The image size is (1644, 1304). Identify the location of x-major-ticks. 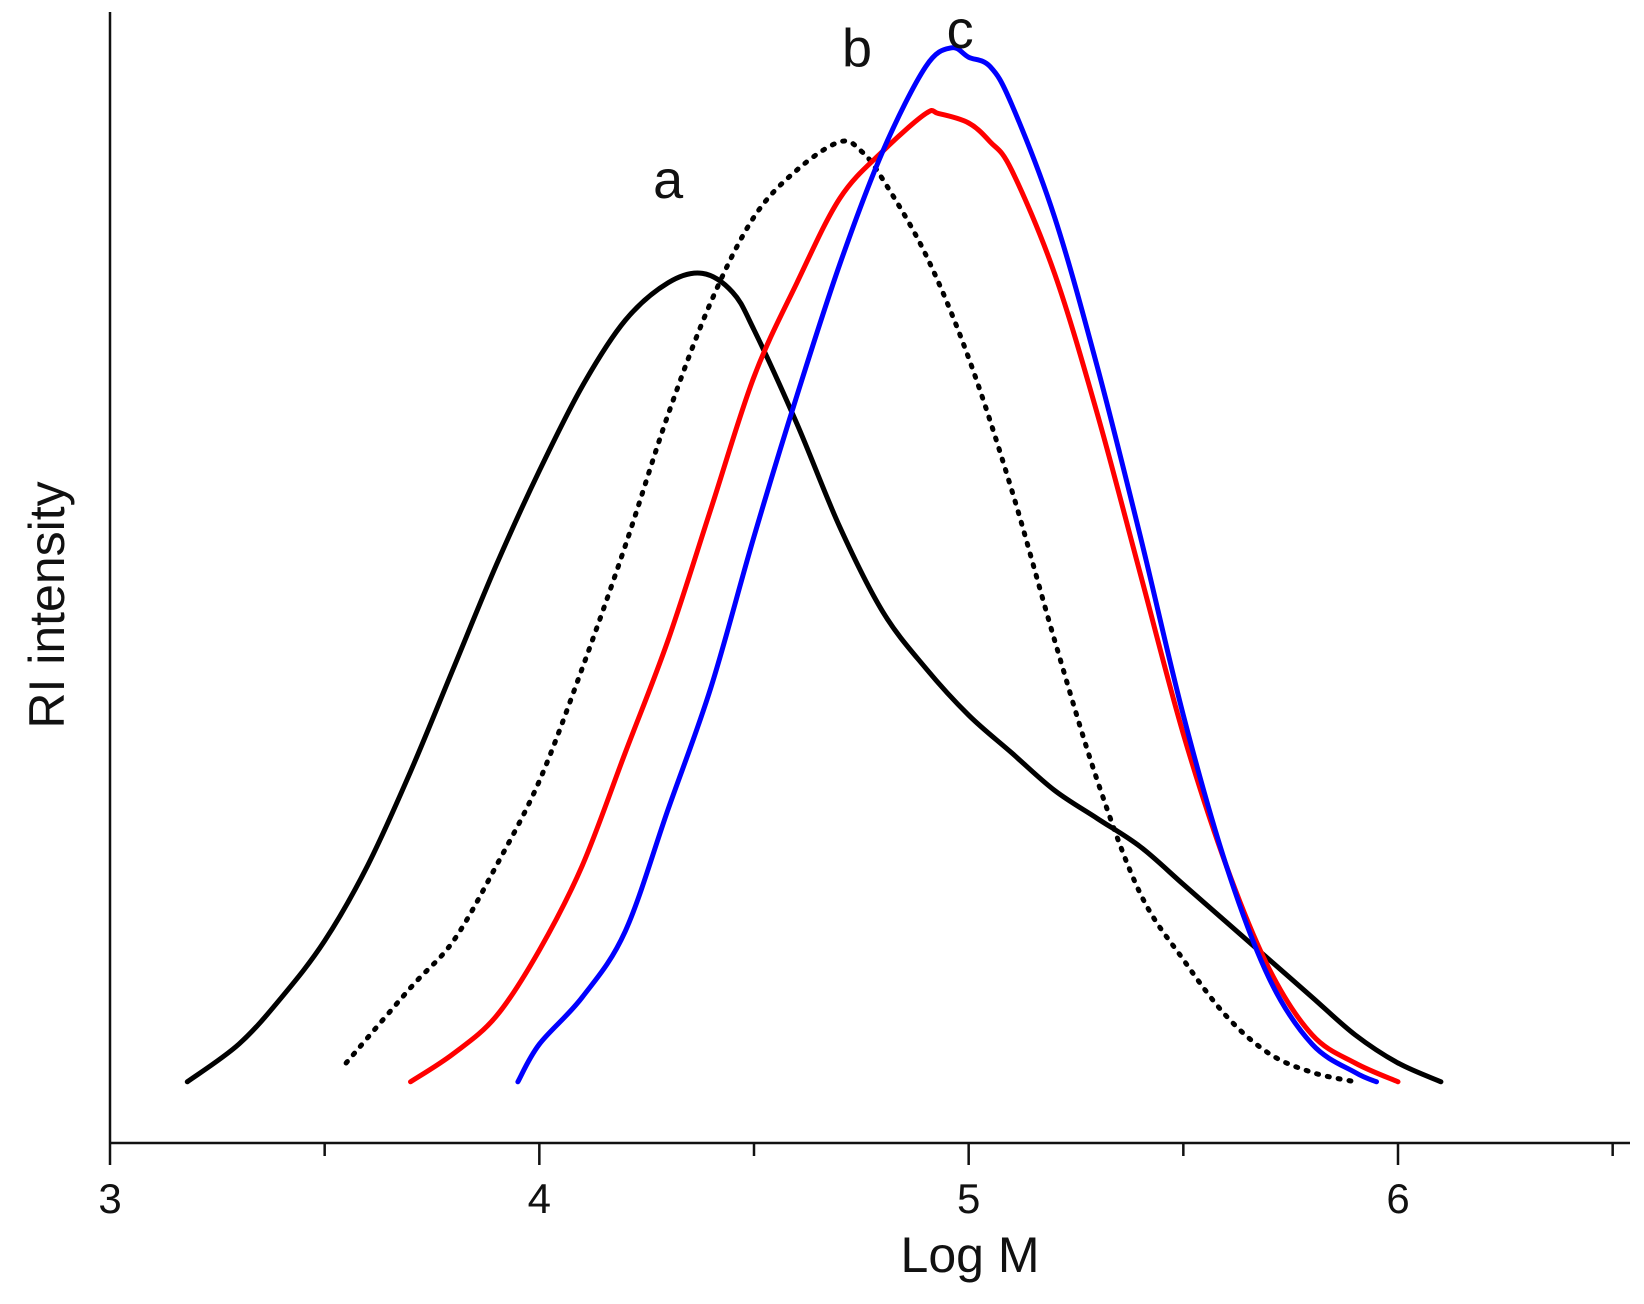
(754, 1154).